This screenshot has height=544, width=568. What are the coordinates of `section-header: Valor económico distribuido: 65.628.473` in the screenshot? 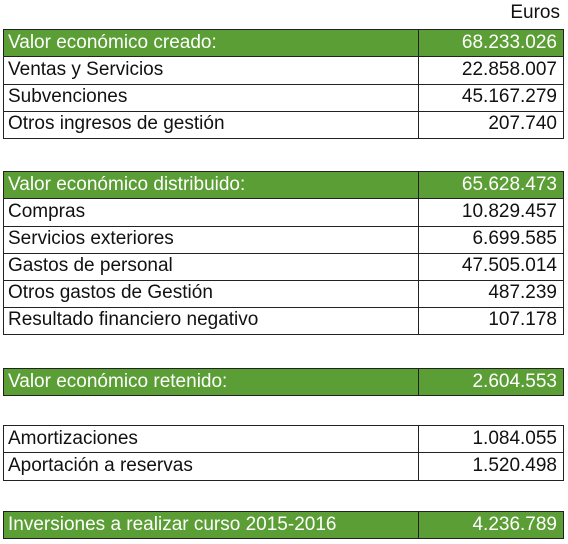 It's located at (283, 185).